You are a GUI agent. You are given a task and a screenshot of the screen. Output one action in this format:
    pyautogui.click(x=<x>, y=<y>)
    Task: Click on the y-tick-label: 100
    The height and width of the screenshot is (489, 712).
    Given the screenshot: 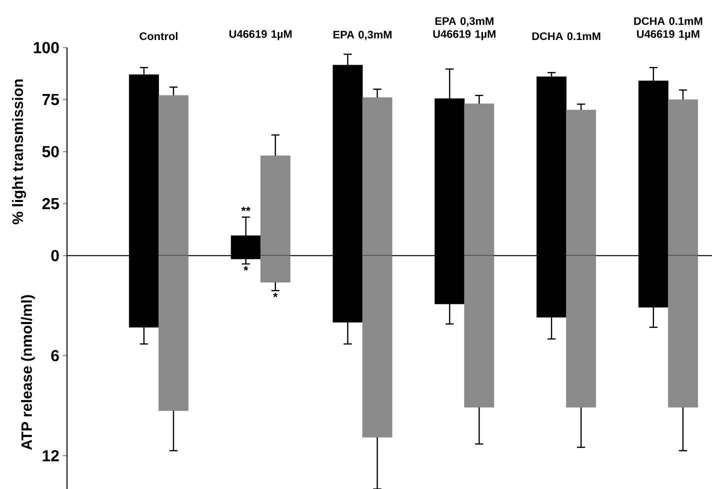 What is the action you would take?
    pyautogui.click(x=46, y=48)
    